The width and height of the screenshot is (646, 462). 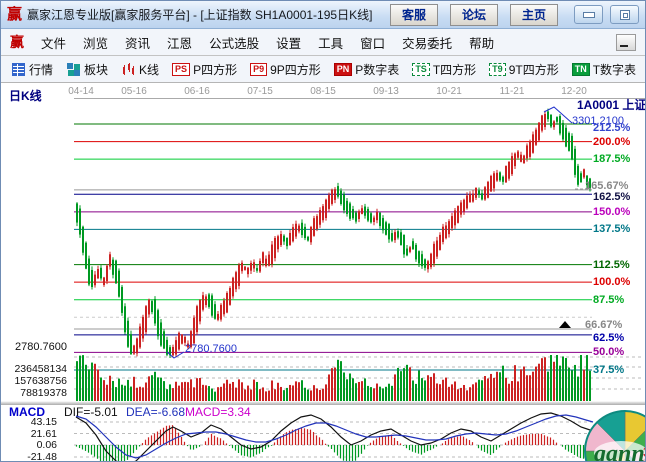 What do you see at coordinates (614, 69) in the screenshot?
I see `toolbar-item-label: T数字表` at bounding box center [614, 69].